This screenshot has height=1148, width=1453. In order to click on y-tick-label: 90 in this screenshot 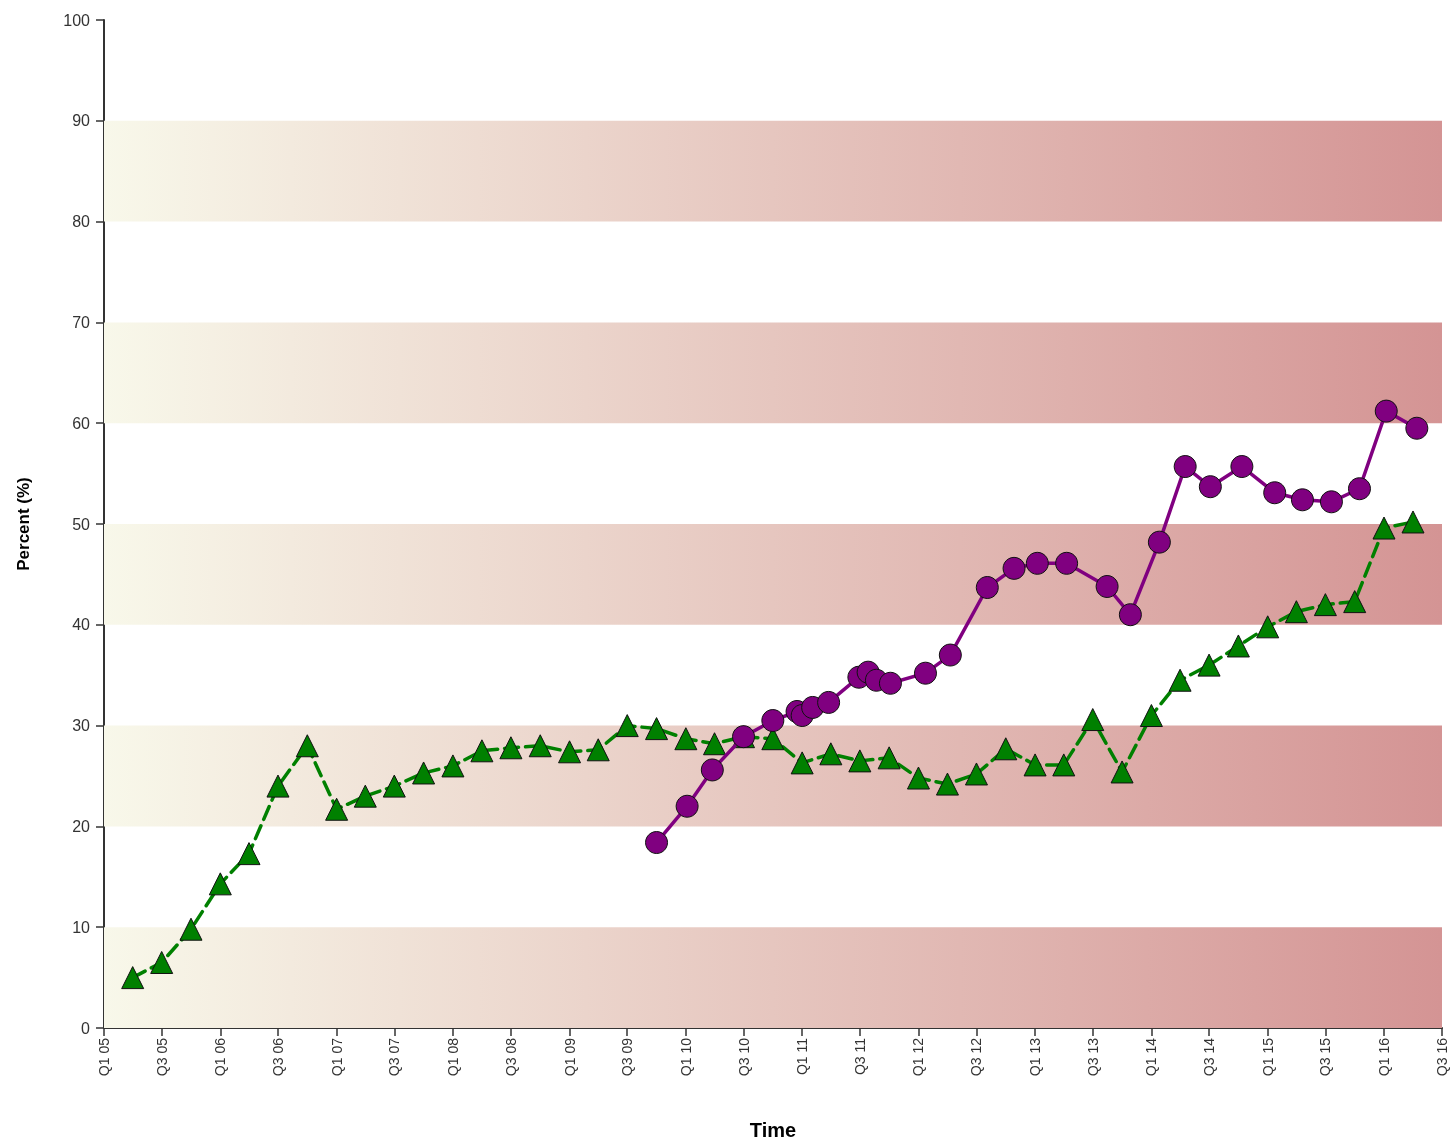, I will do `click(81, 121)`.